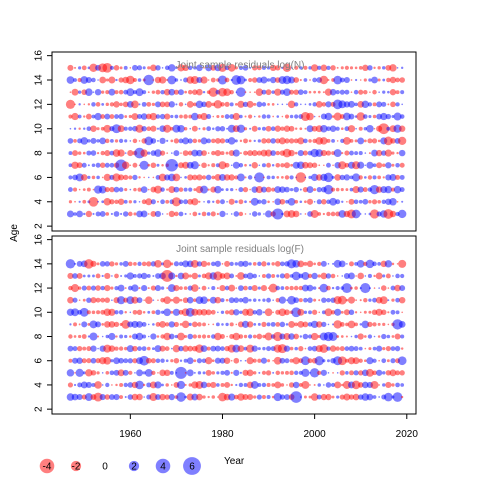  Describe the element at coordinates (39, 409) in the screenshot. I see `y-tick-label: 2` at that location.